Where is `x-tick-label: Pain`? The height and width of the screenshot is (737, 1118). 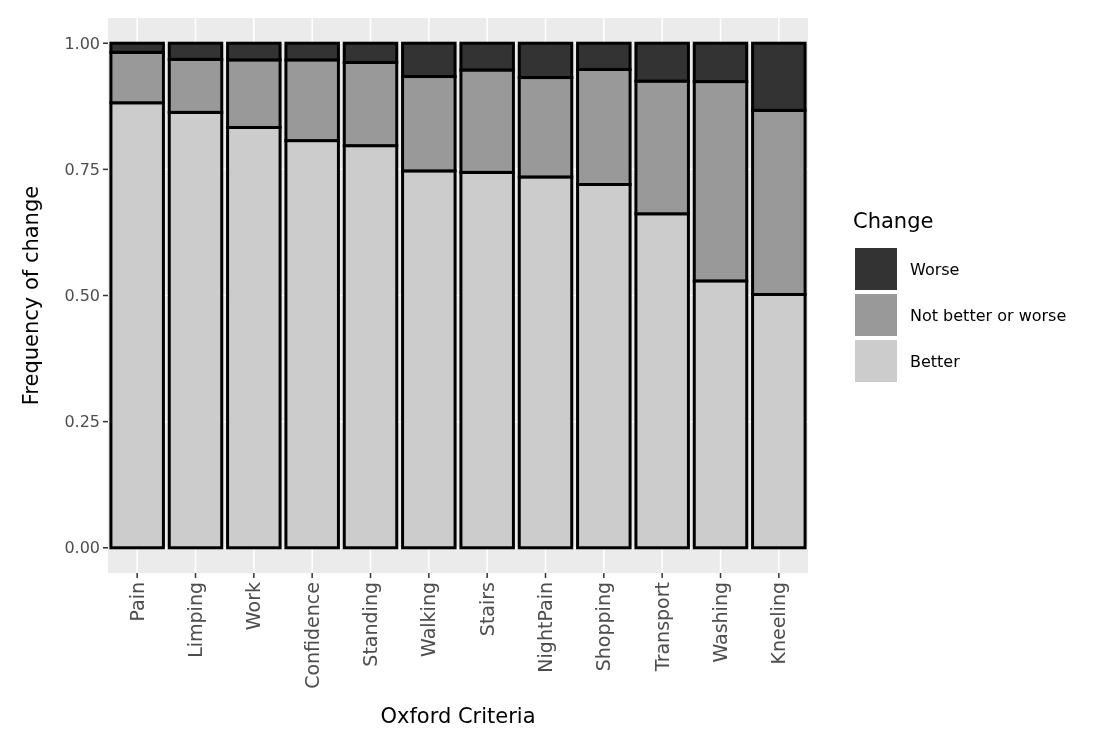 x-tick-label: Pain is located at coordinates (136, 602).